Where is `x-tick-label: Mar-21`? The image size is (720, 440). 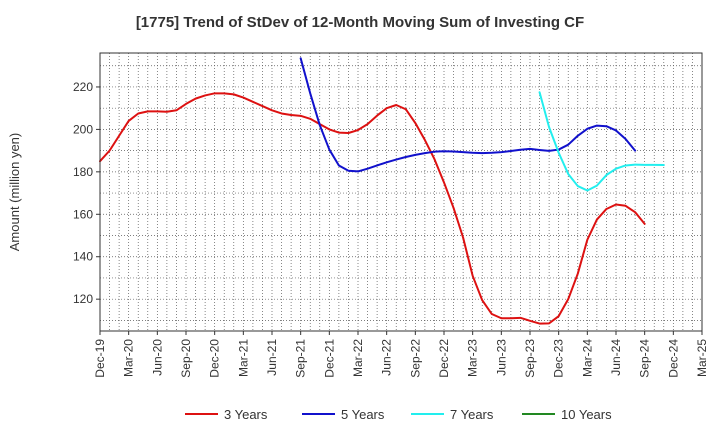 x-tick-label: Mar-21 is located at coordinates (243, 358).